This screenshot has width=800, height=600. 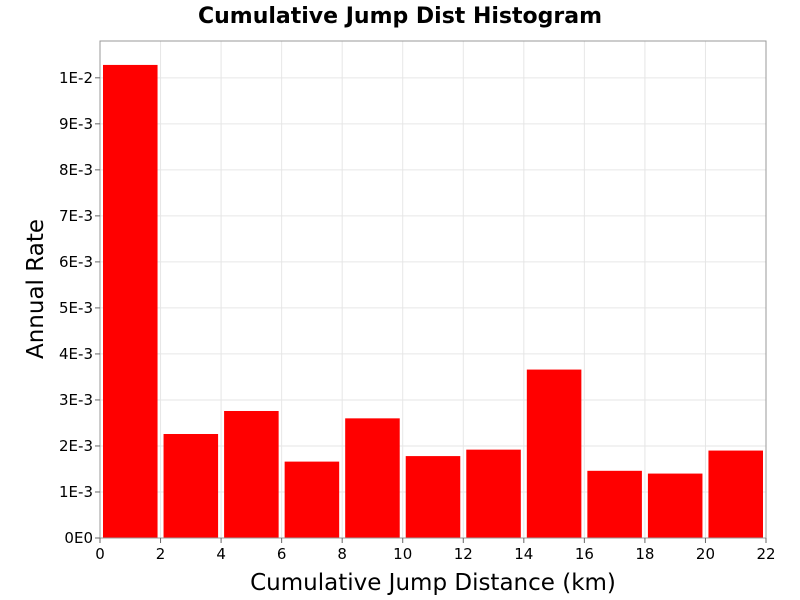 What do you see at coordinates (342, 554) in the screenshot?
I see `x-tick-label: 8` at bounding box center [342, 554].